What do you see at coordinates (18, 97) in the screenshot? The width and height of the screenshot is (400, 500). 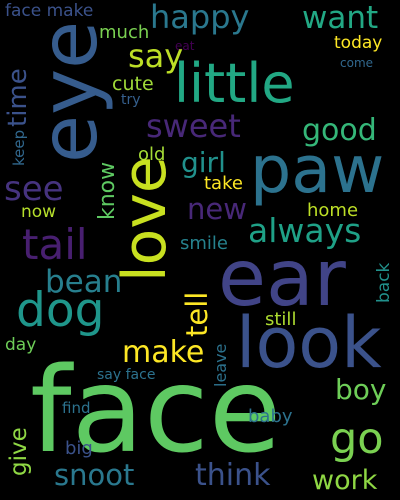 I see `word-time: time` at bounding box center [18, 97].